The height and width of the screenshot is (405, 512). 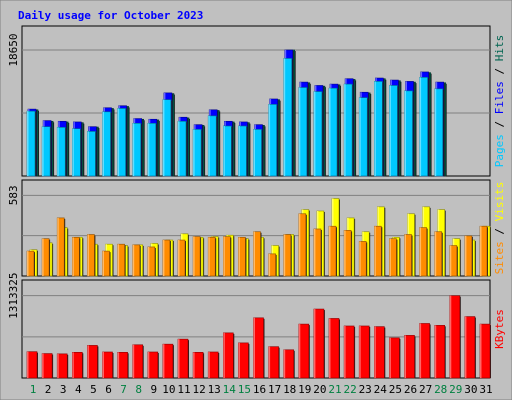 What do you see at coordinates (455, 389) in the screenshot?
I see `day-label-29: 29` at bounding box center [455, 389].